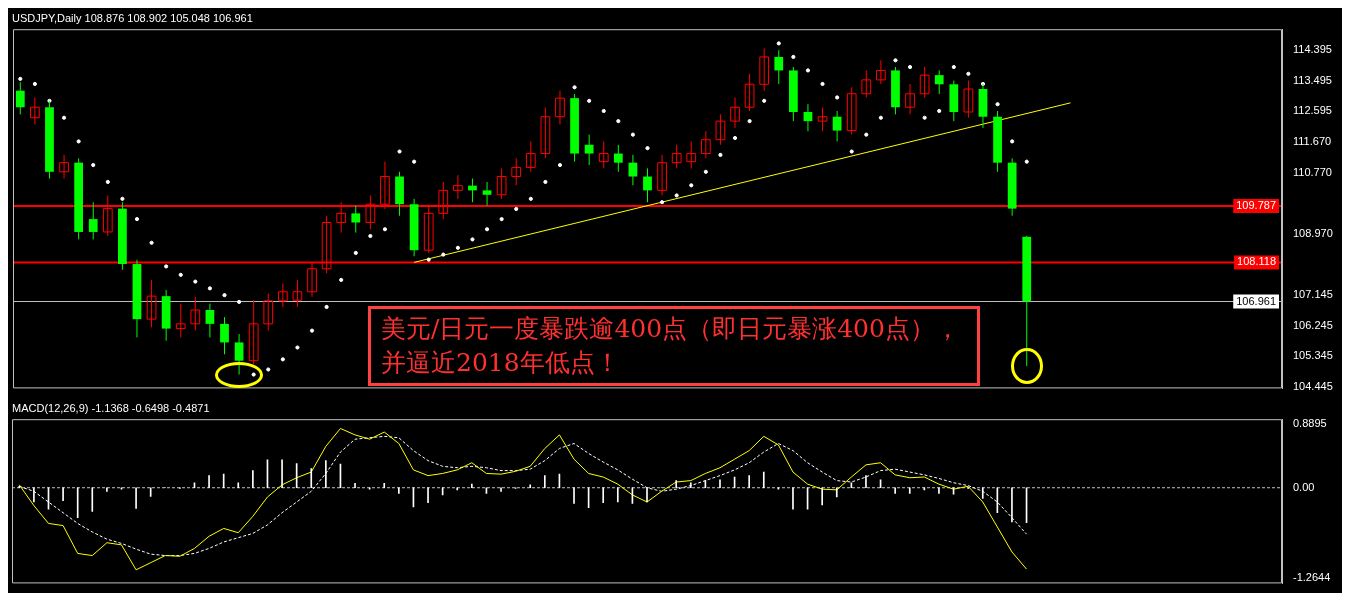 The height and width of the screenshot is (593, 1350). What do you see at coordinates (1312, 110) in the screenshot?
I see `y-tick-label: 112.595` at bounding box center [1312, 110].